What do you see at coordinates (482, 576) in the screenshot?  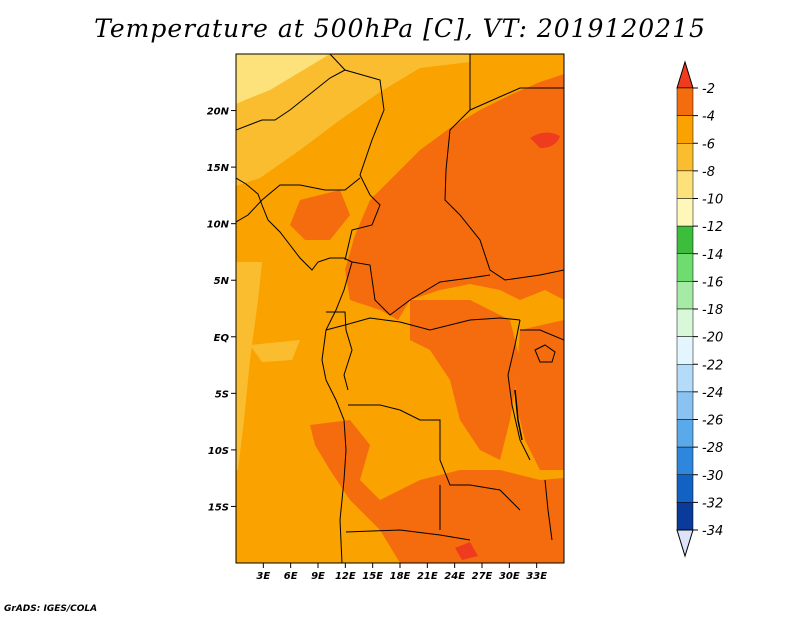 I see `lon-tick-label: 27E` at bounding box center [482, 576].